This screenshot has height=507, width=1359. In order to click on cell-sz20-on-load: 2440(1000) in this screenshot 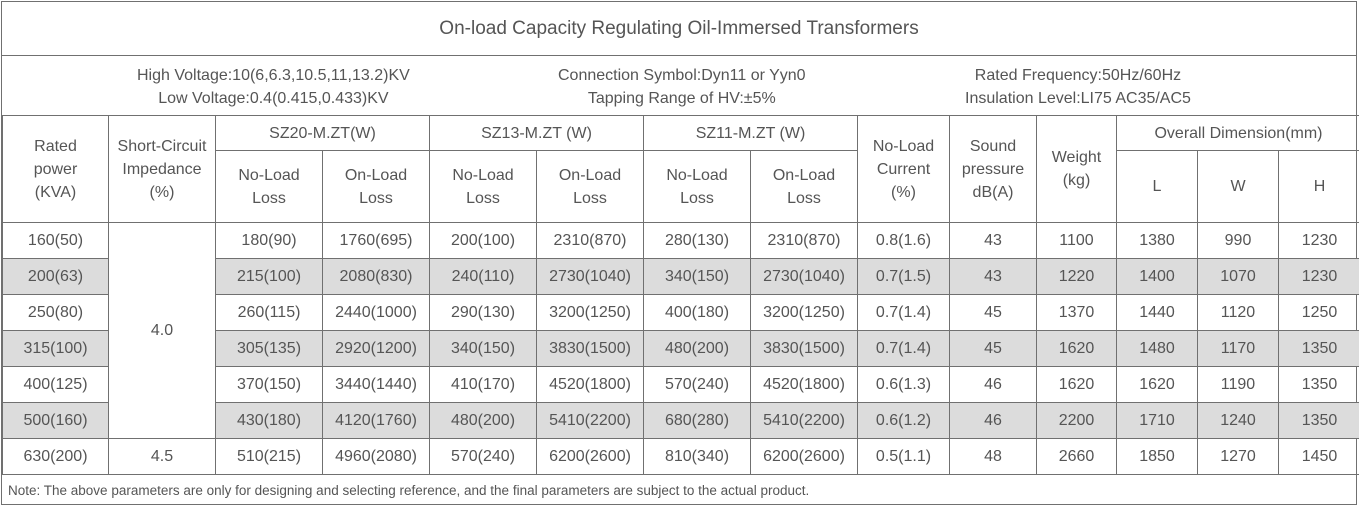, I will do `click(376, 312)`.